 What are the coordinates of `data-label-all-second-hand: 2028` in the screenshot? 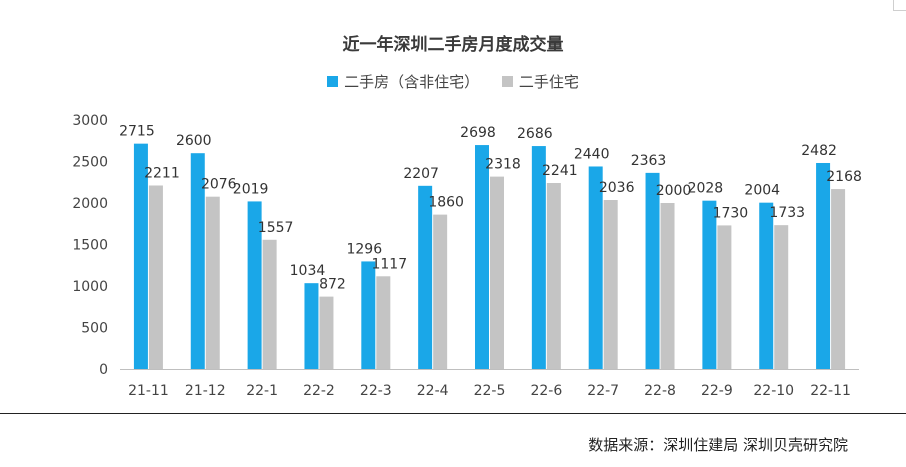 It's located at (706, 189).